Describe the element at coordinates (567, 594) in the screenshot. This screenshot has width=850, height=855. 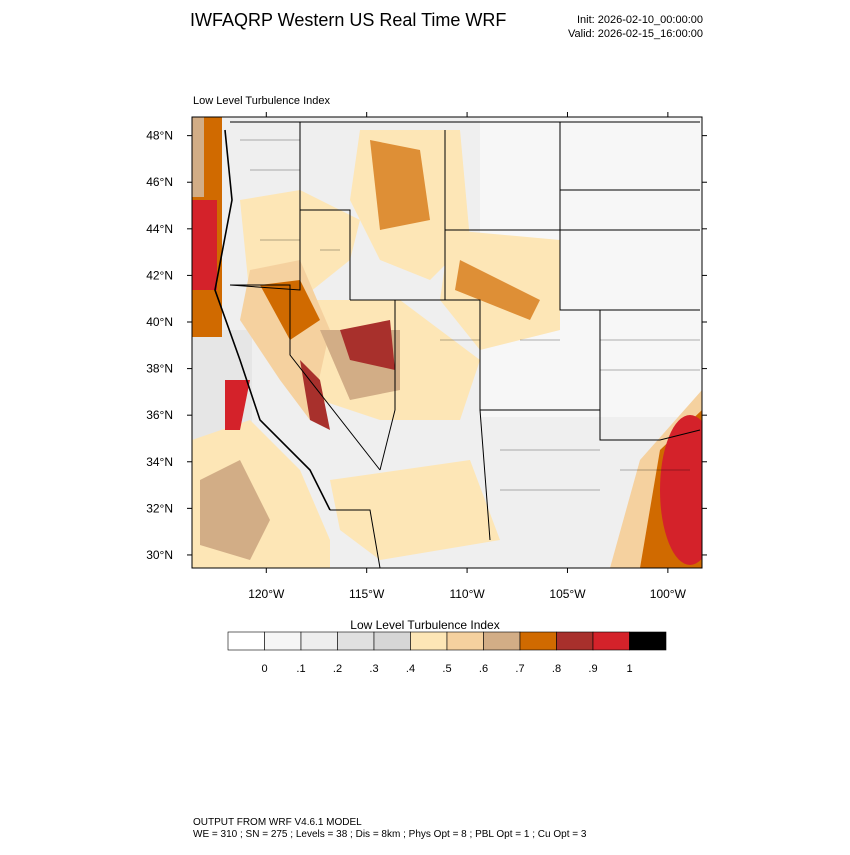
I see `lon-tick-label: 105°W` at that location.